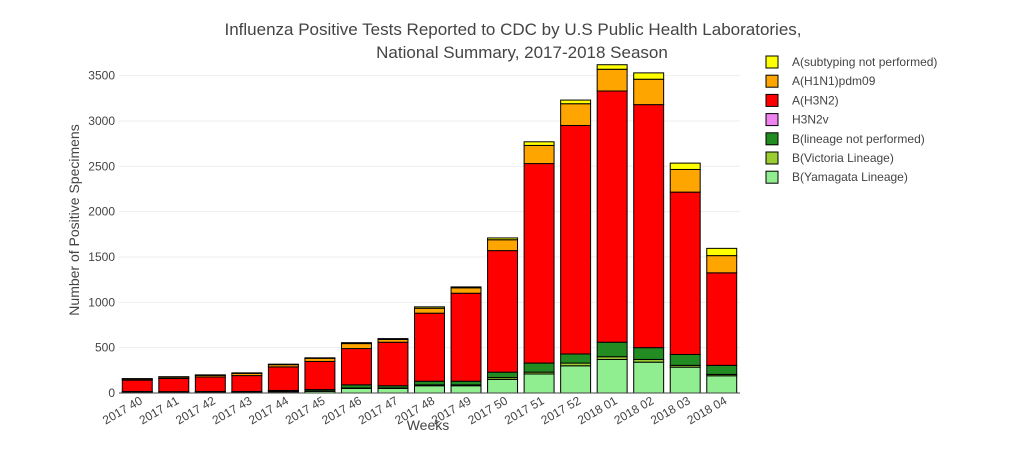 This screenshot has width=1014, height=454. What do you see at coordinates (105, 348) in the screenshot?
I see `y-tick-label: 500` at bounding box center [105, 348].